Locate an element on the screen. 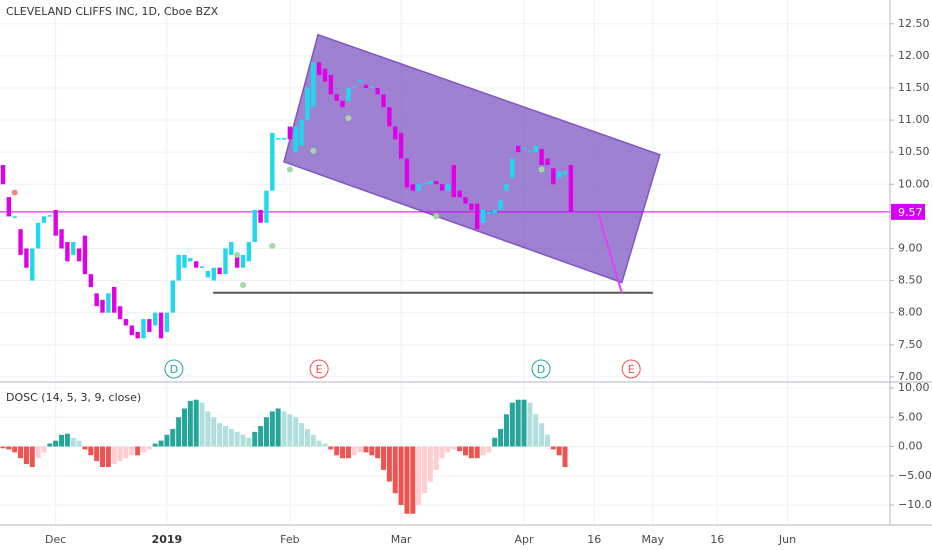 The height and width of the screenshot is (550, 932). y-tick-label: 10.00 is located at coordinates (914, 387).